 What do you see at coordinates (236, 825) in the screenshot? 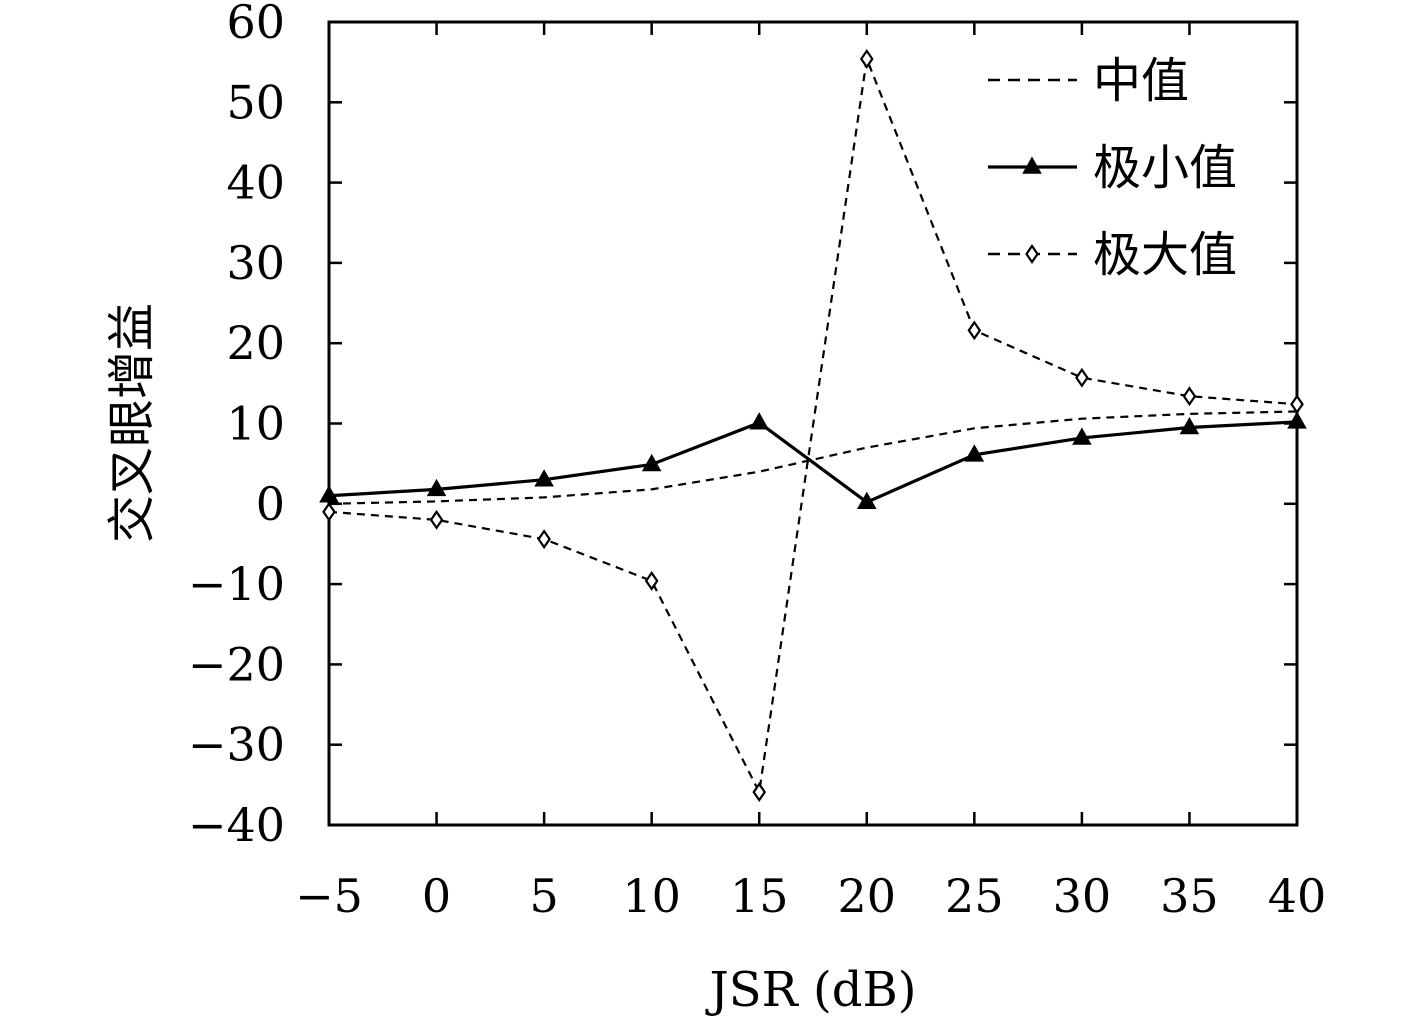
I see `y-tick-label: −40` at bounding box center [236, 825].